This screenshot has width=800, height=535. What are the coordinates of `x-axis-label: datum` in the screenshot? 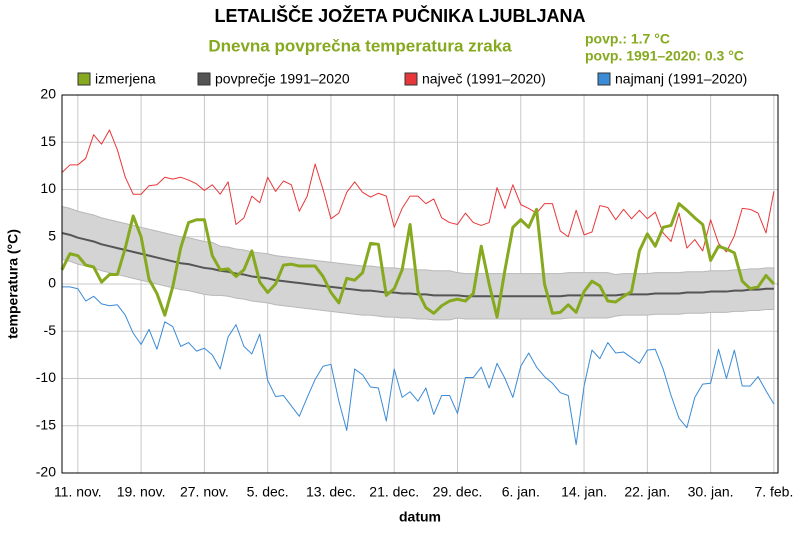 It's located at (420, 517).